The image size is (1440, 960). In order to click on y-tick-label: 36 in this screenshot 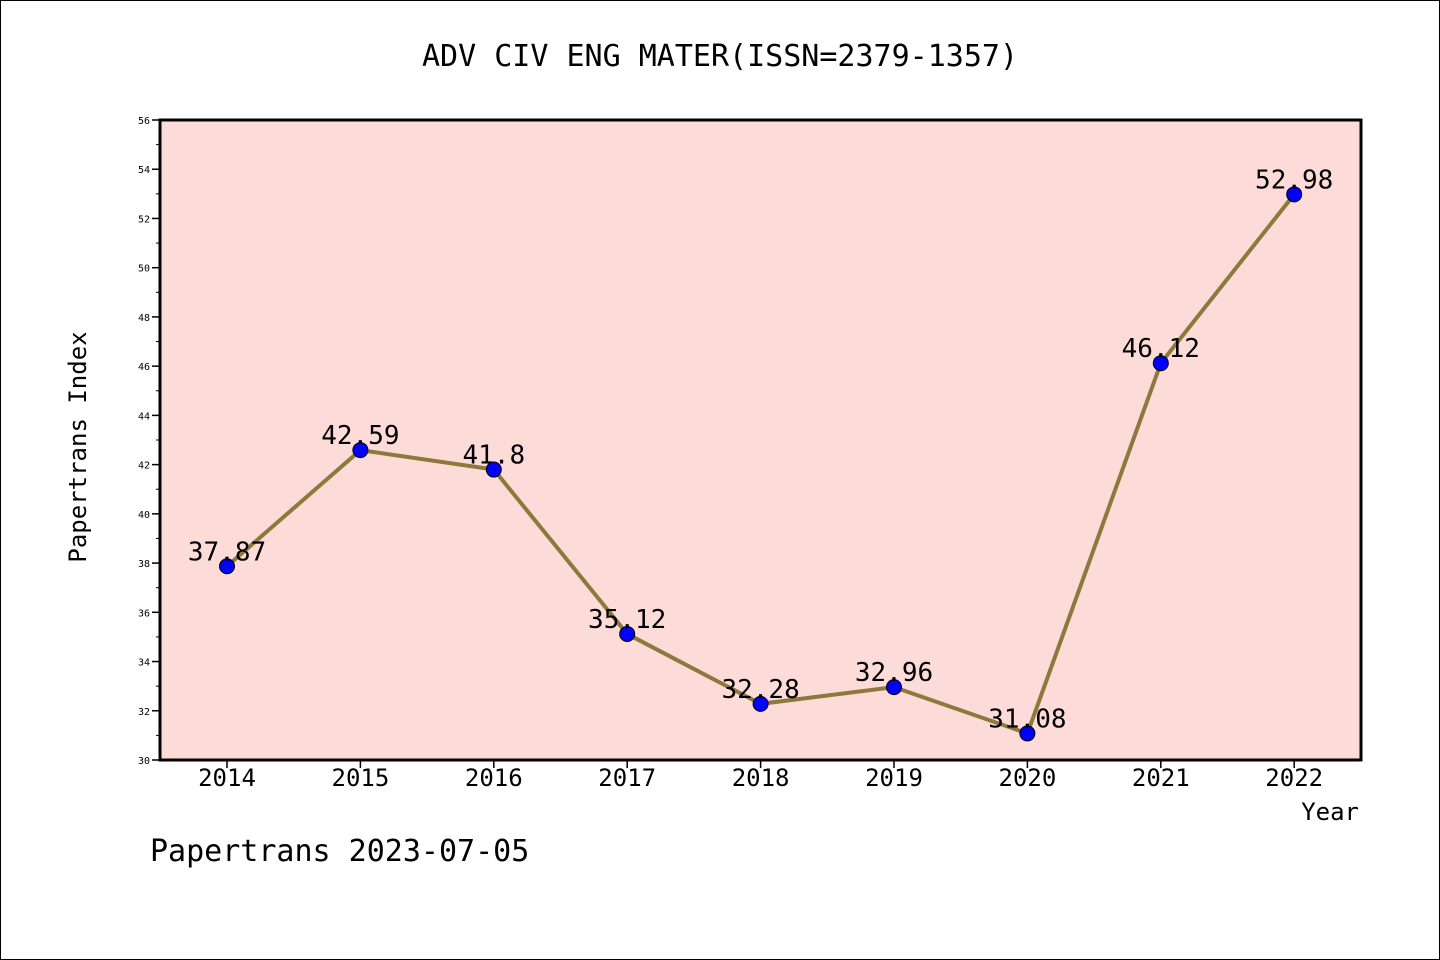, I will do `click(144, 613)`.